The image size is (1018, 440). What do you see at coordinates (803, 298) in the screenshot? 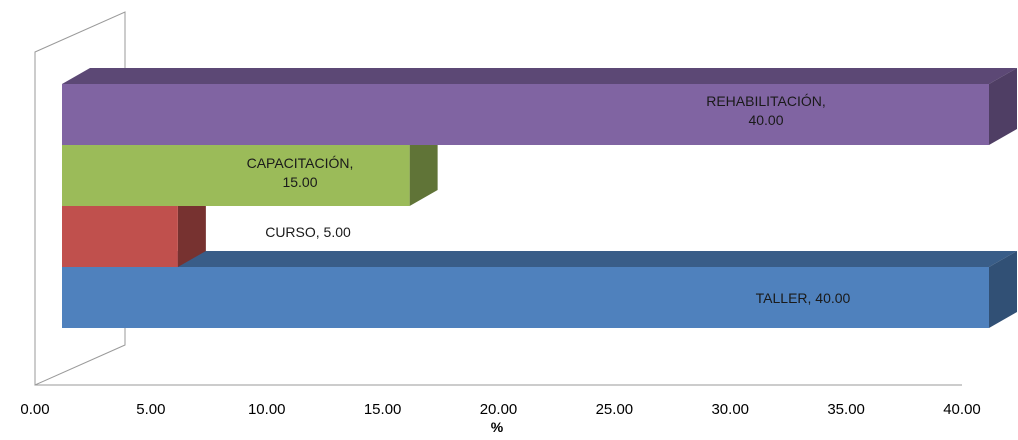
I see `data-label-taller: TALLER, 40.00` at bounding box center [803, 298].